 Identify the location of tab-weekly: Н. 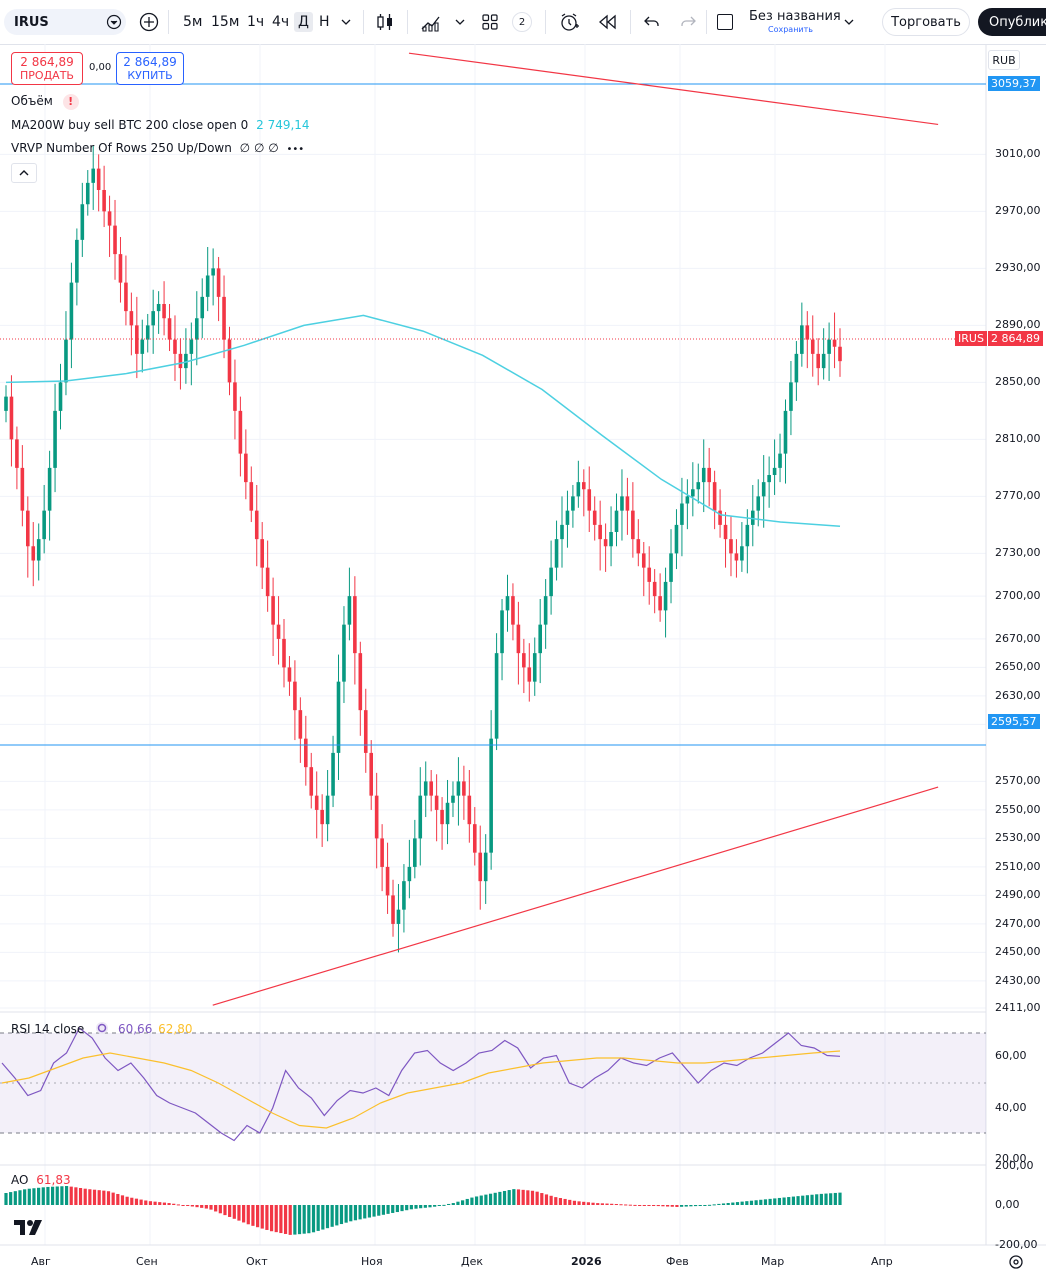
(324, 22).